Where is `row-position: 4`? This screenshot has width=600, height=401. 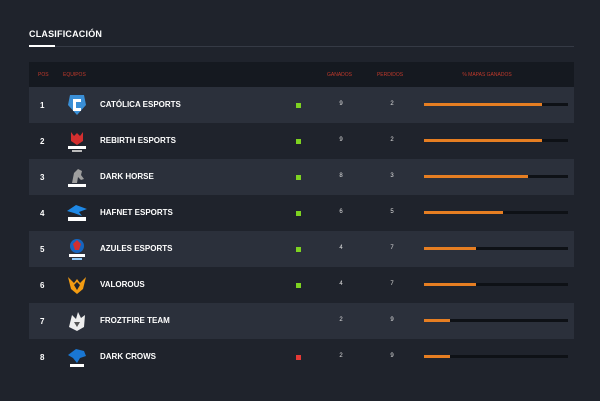 row-position: 4 is located at coordinates (42, 213).